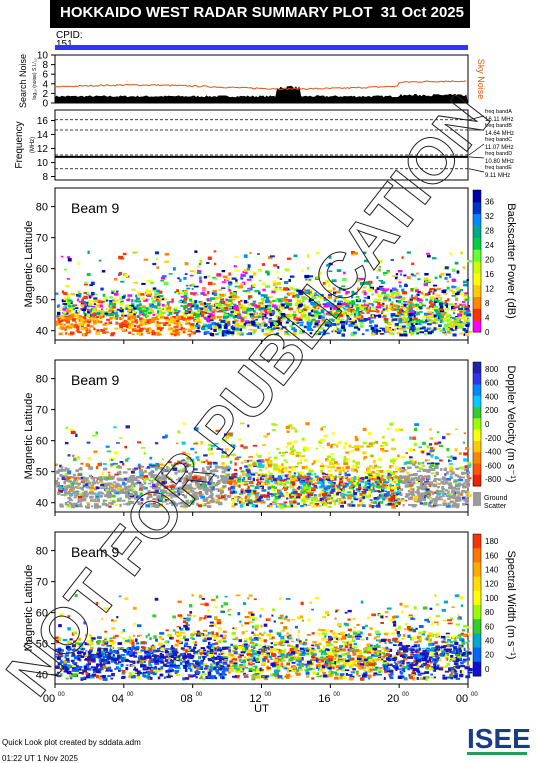 The width and height of the screenshot is (536, 763). Describe the element at coordinates (477, 243) in the screenshot. I see `colorbar-swatch` at that location.